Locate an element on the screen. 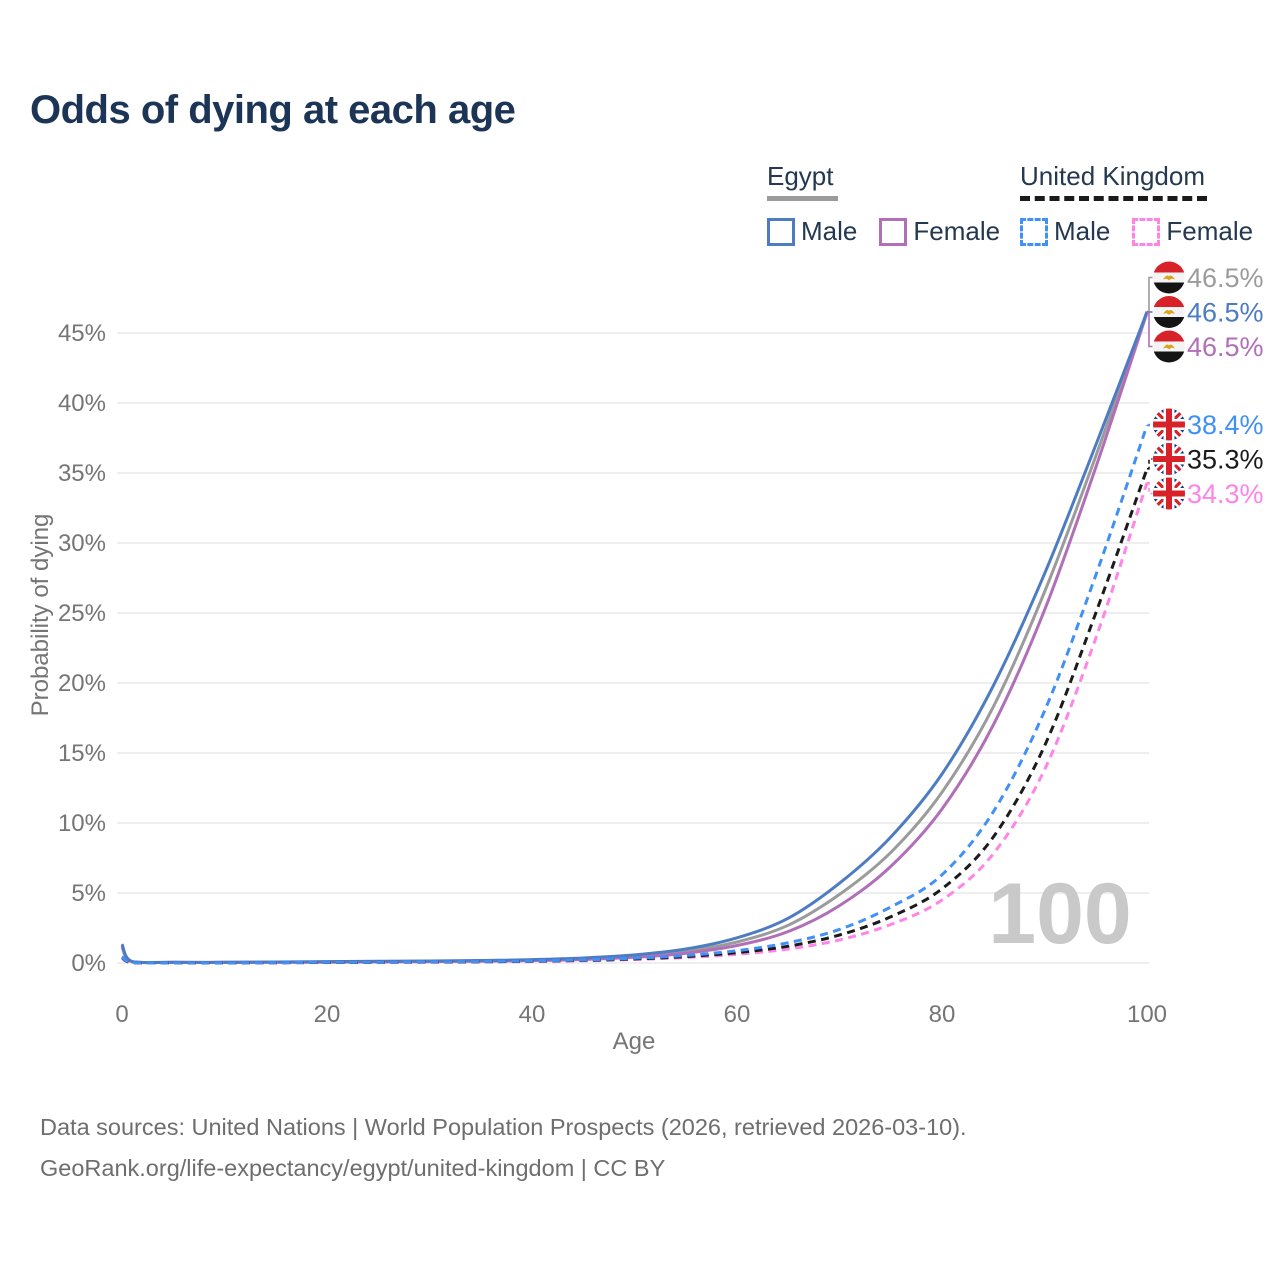  uk-male-swatch-icon is located at coordinates (1034, 231).